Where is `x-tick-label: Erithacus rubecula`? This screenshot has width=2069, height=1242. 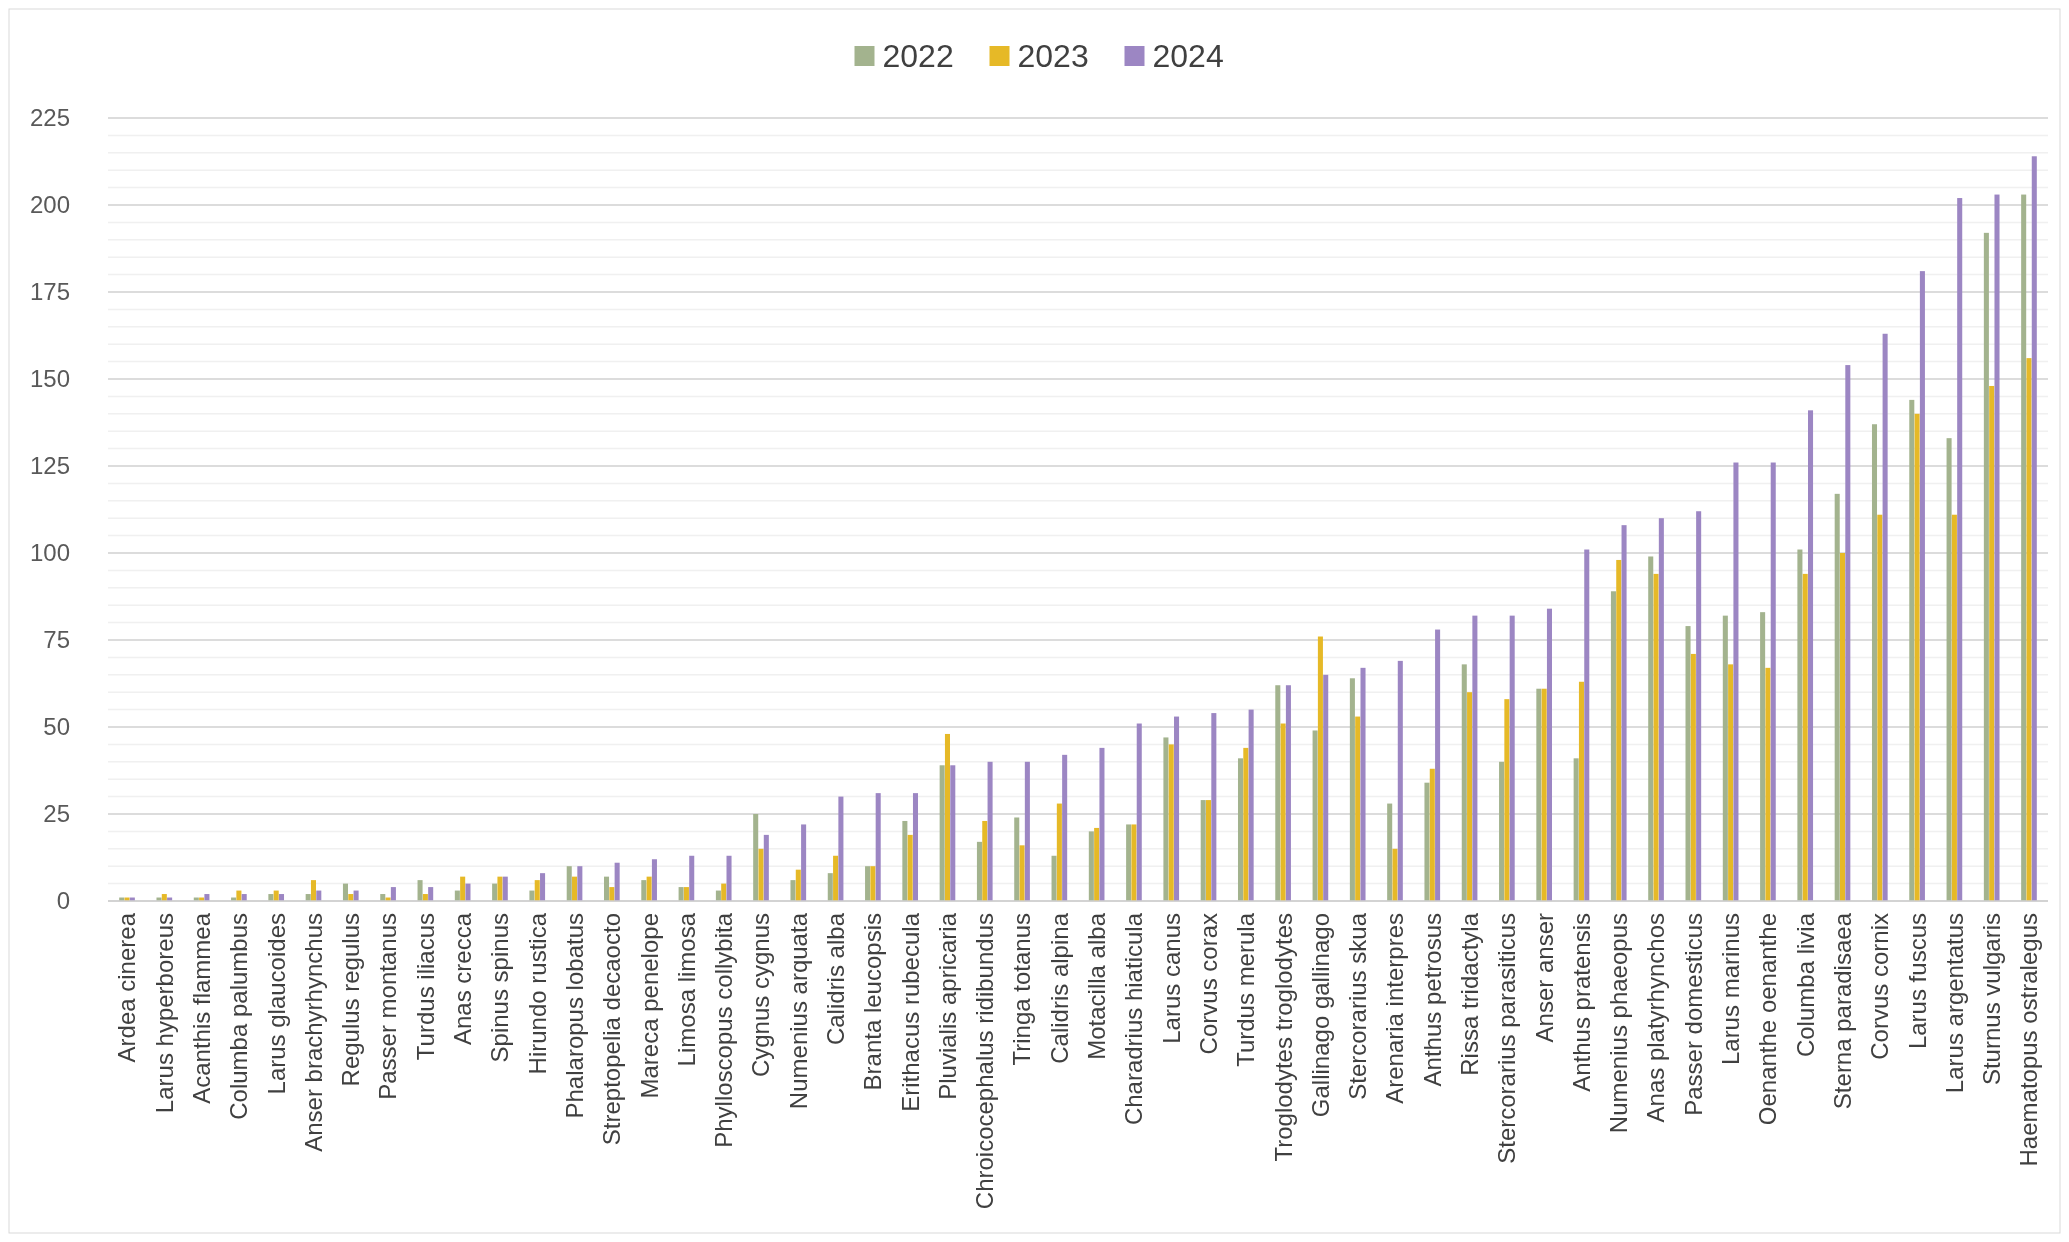 x-tick-label: Erithacus rubecula is located at coordinates (910, 1012).